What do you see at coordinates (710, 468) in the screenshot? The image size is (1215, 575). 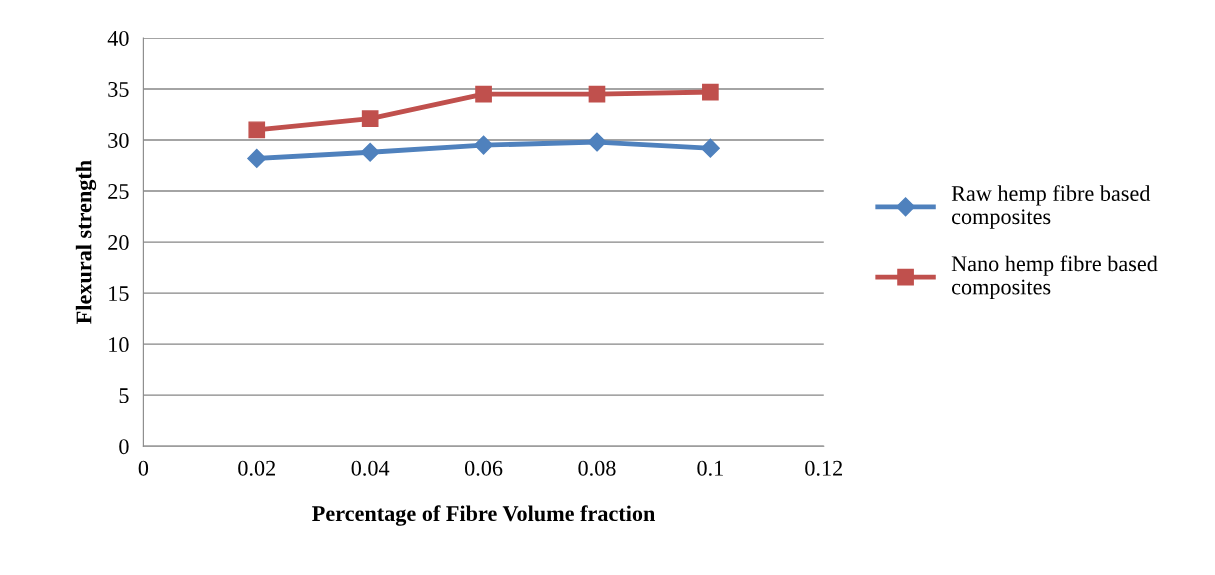 I see `x-tick-label: 0.1` at bounding box center [710, 468].